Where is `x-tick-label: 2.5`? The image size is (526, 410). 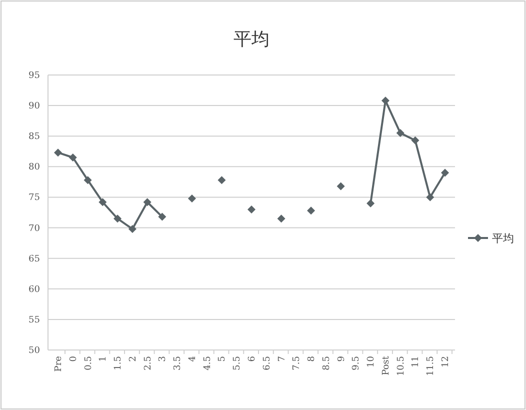
x-tick-label: 2.5 is located at coordinates (148, 363).